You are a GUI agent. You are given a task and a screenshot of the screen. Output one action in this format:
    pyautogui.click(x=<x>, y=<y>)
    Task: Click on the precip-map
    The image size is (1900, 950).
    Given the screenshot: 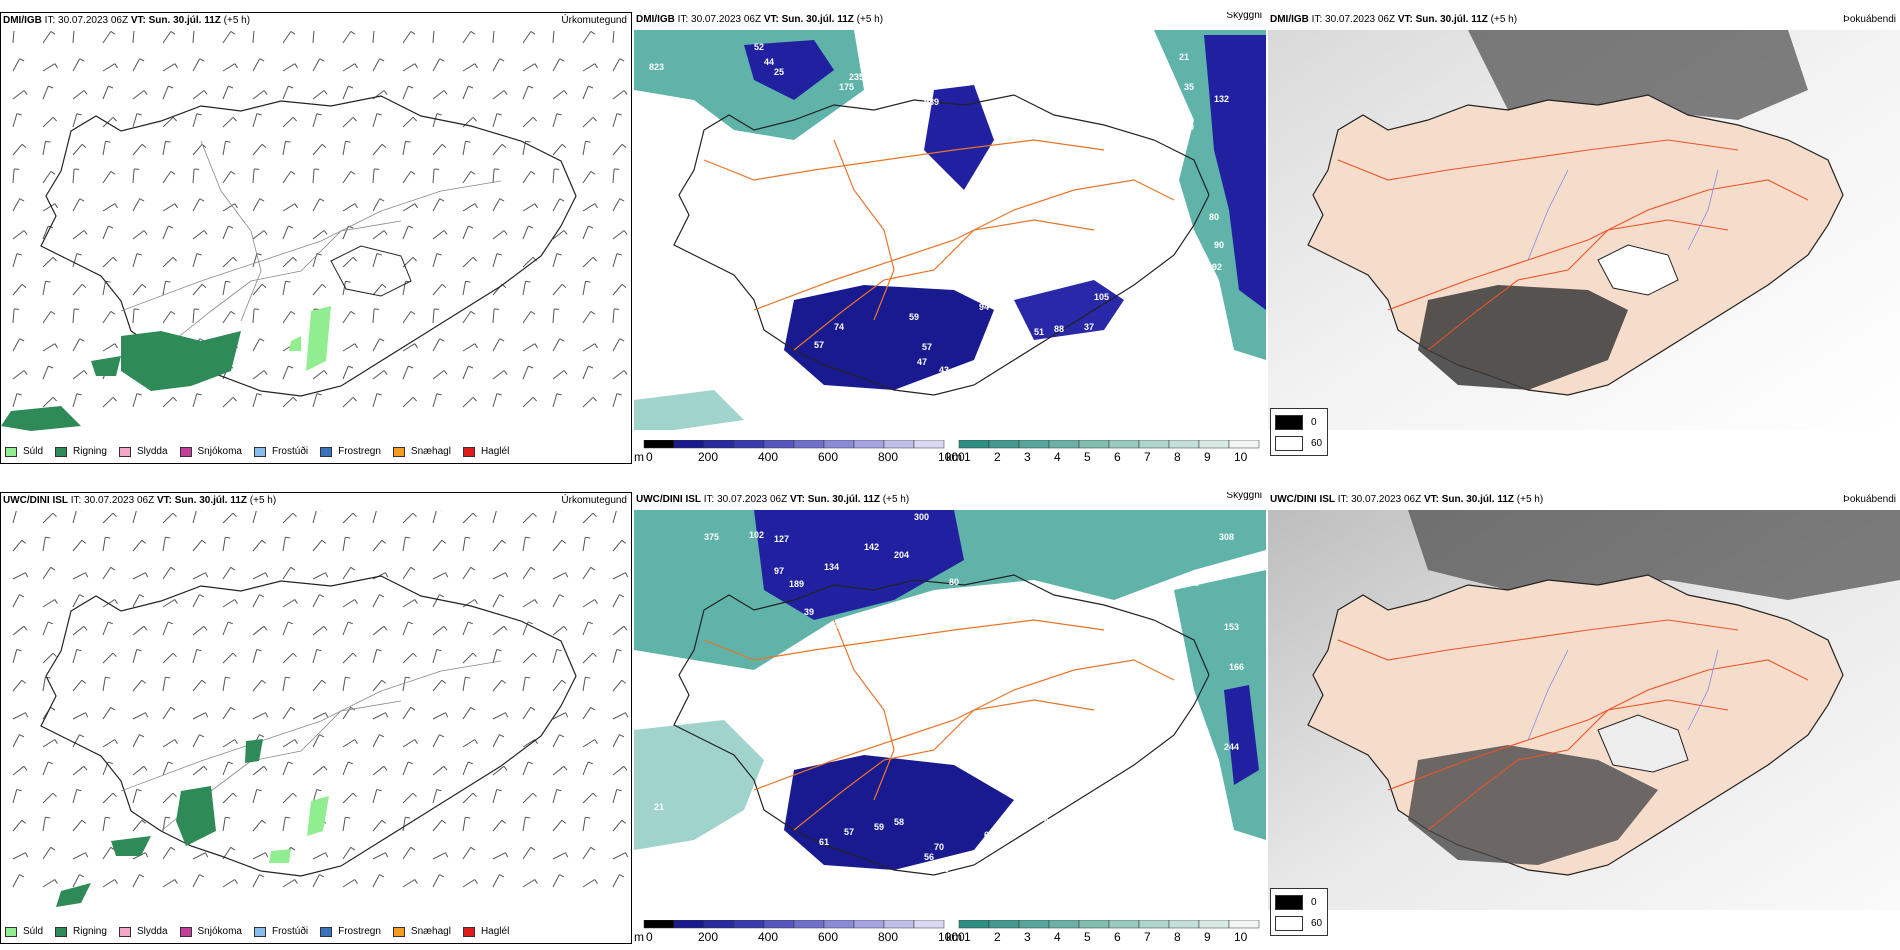 What is the action you would take?
    pyautogui.click(x=314, y=231)
    